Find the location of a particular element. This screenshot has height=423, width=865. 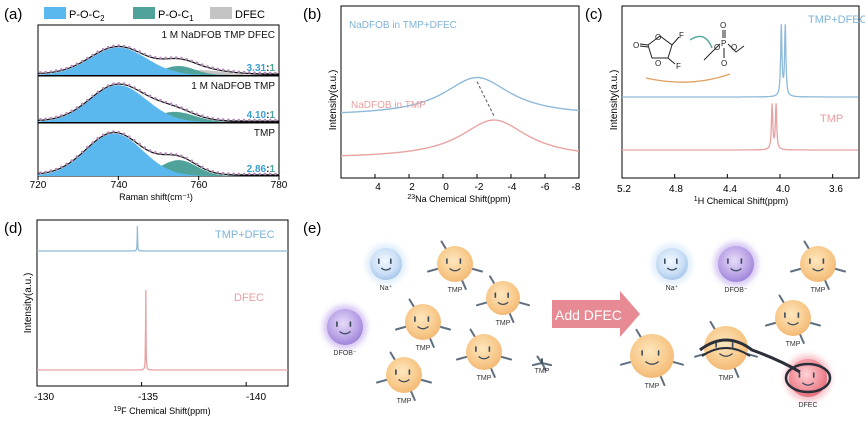

panel-a-xtick-720: 720 is located at coordinates (38, 185).